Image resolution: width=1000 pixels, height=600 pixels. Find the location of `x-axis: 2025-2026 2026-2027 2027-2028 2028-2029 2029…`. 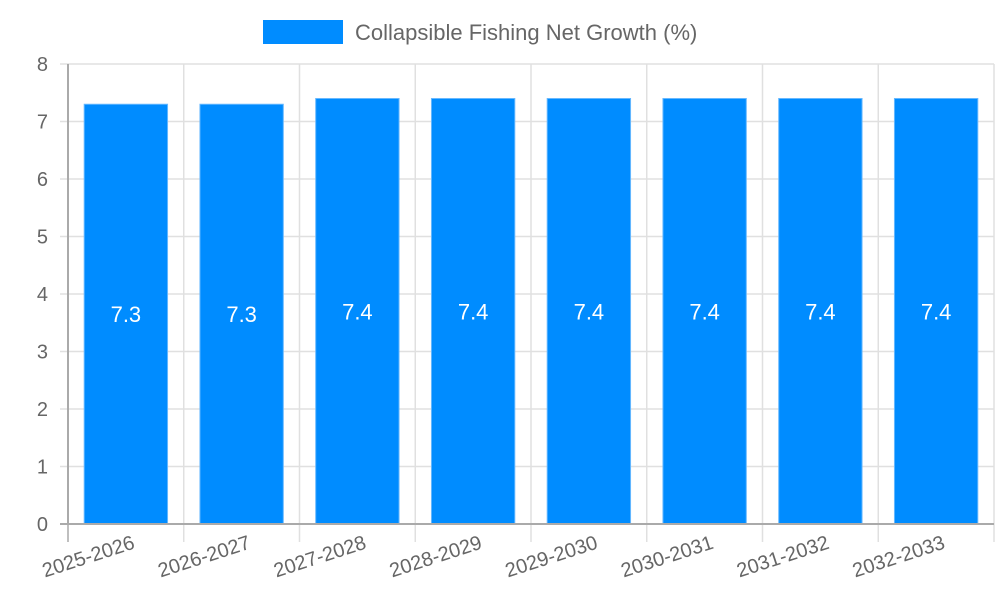

x-axis: 2025-2026 2026-2027 2027-2028 2028-2029 2029… is located at coordinates (517, 552).